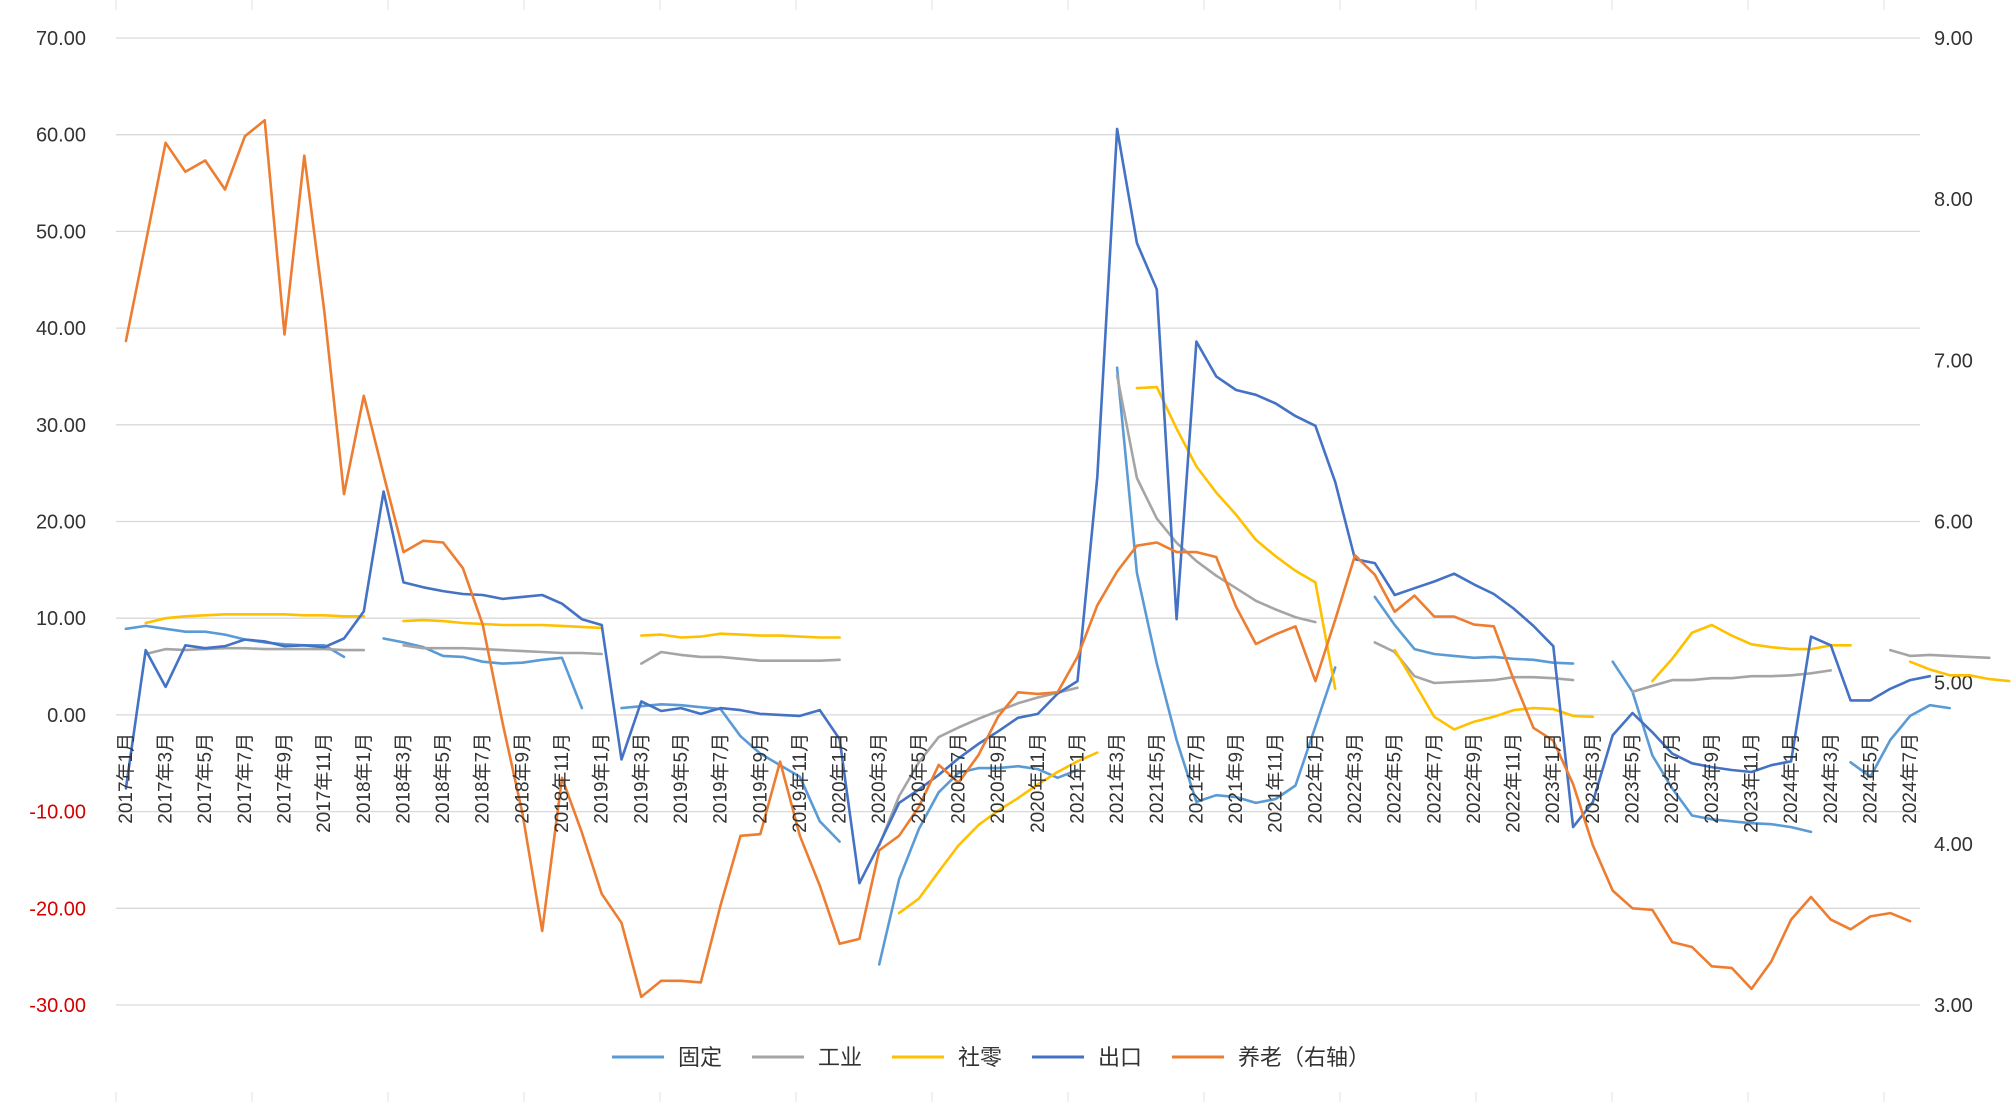  Describe the element at coordinates (1712, 778) in the screenshot. I see `x-tick-label: 2023年9月` at that location.